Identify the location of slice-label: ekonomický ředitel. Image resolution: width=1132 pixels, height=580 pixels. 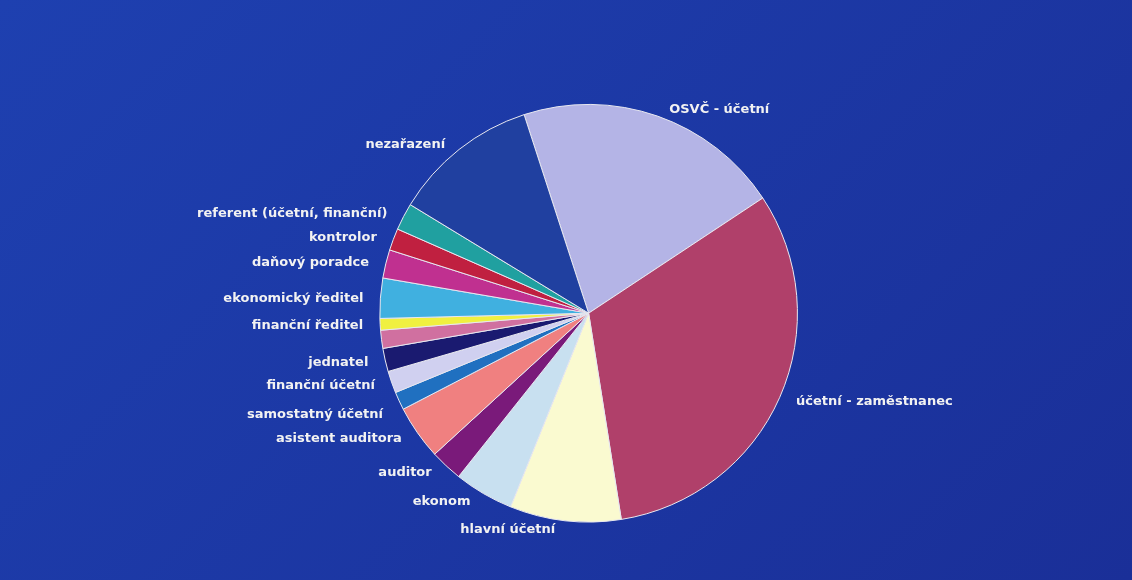
(293, 298).